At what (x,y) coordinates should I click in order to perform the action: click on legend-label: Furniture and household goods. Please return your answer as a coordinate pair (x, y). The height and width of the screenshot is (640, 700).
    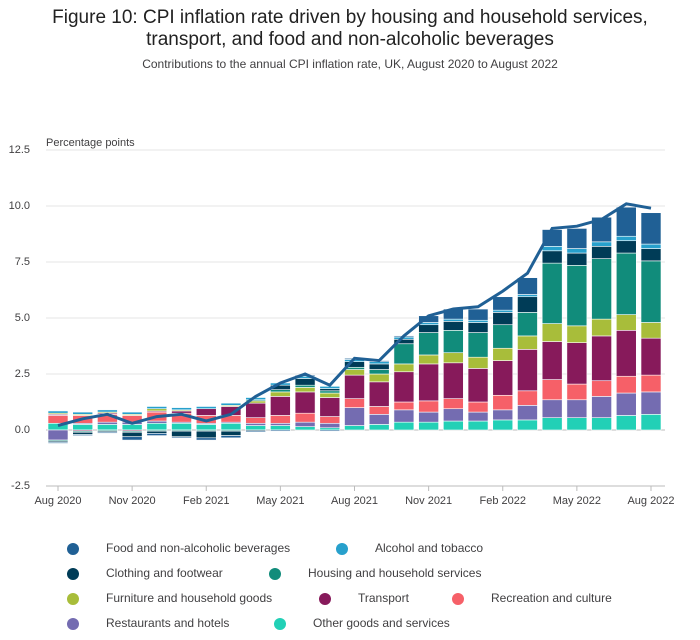
    Looking at the image, I should click on (189, 598).